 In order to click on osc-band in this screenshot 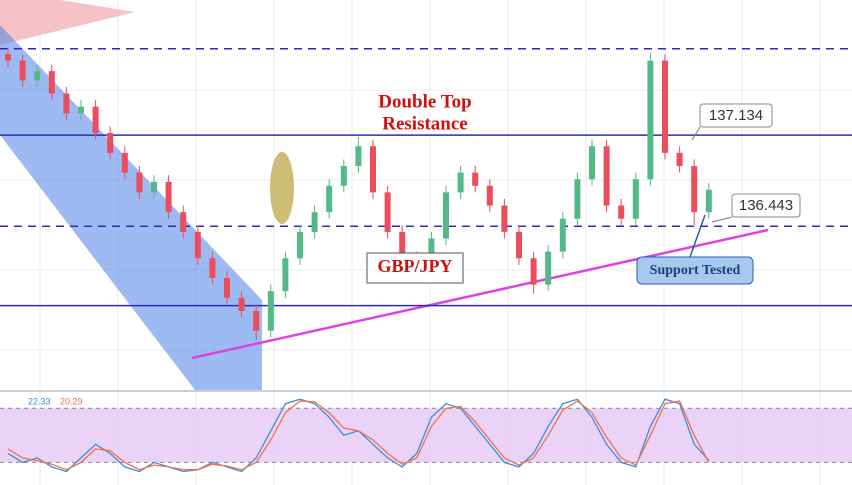, I will do `click(426, 435)`.